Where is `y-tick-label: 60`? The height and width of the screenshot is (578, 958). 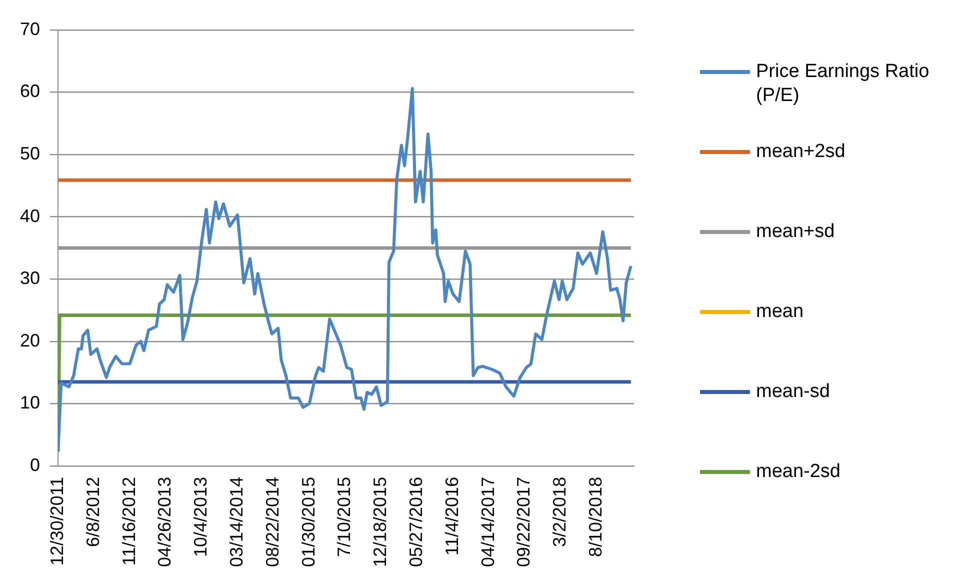
y-tick-label: 60 is located at coordinates (30, 91).